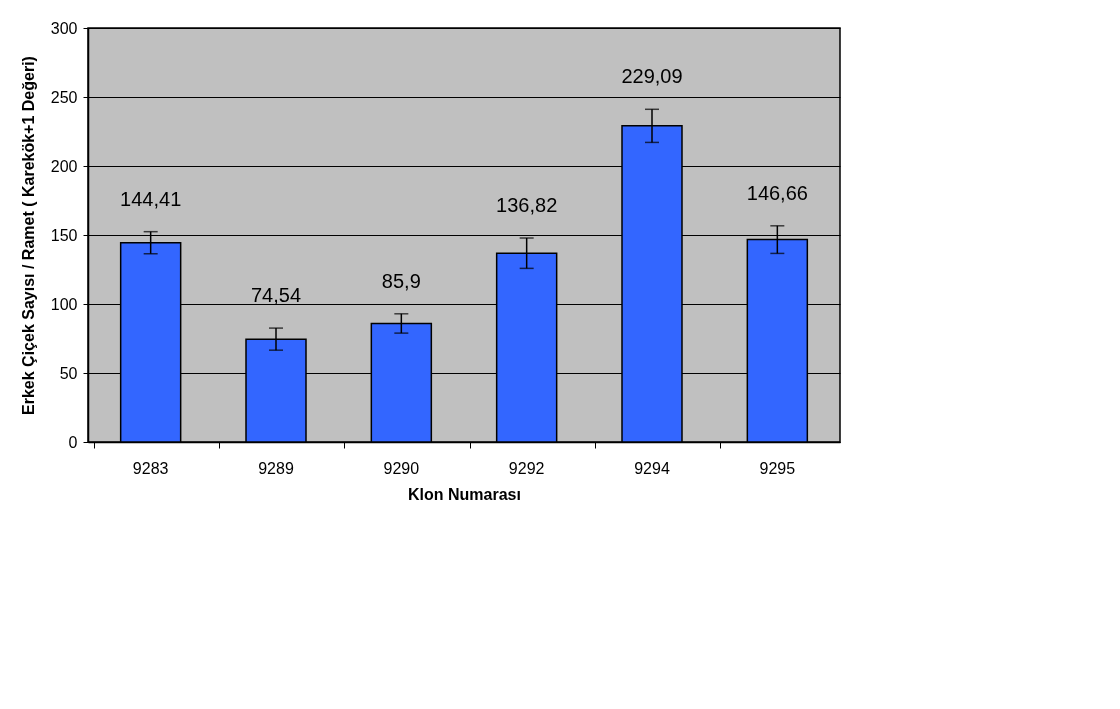 This screenshot has width=1120, height=709. Describe the element at coordinates (151, 198) in the screenshot. I see `data-label: 144,41` at that location.